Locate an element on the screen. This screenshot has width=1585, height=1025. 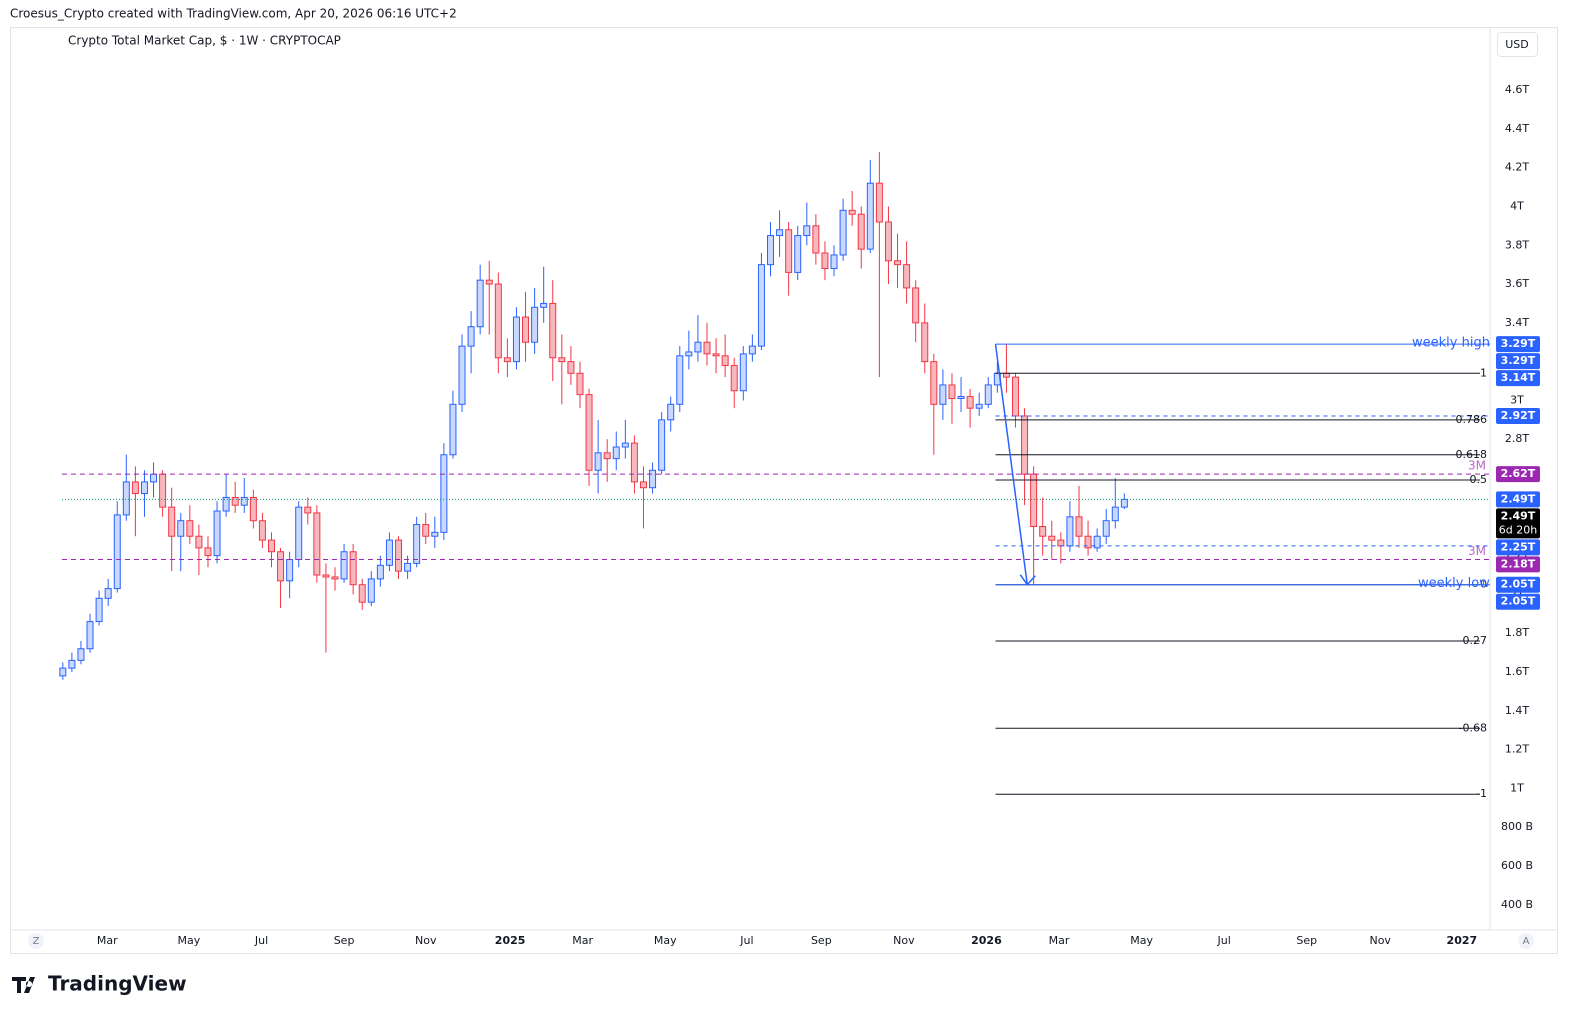
scale-button-label: Z is located at coordinates (36, 941).